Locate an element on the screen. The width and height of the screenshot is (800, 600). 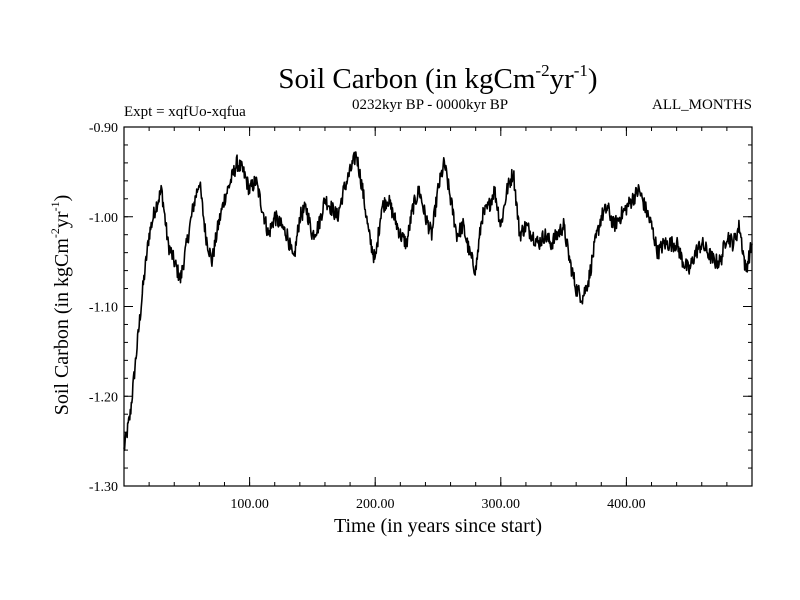
x-tick-label: 200.00 is located at coordinates (375, 504).